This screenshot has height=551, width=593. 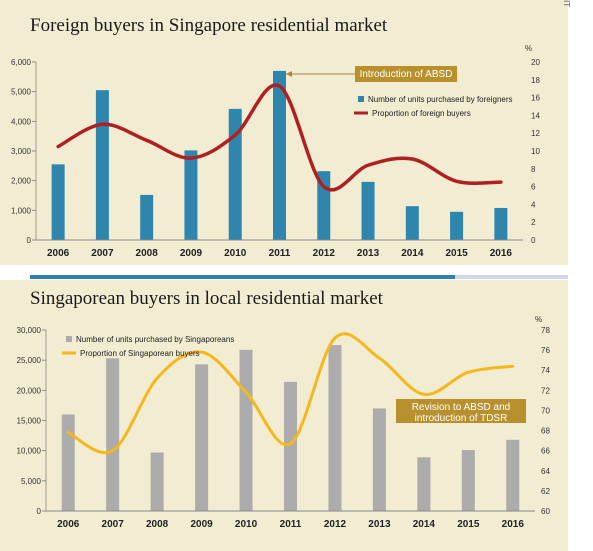 What do you see at coordinates (412, 223) in the screenshot?
I see `bar-2014` at bounding box center [412, 223].